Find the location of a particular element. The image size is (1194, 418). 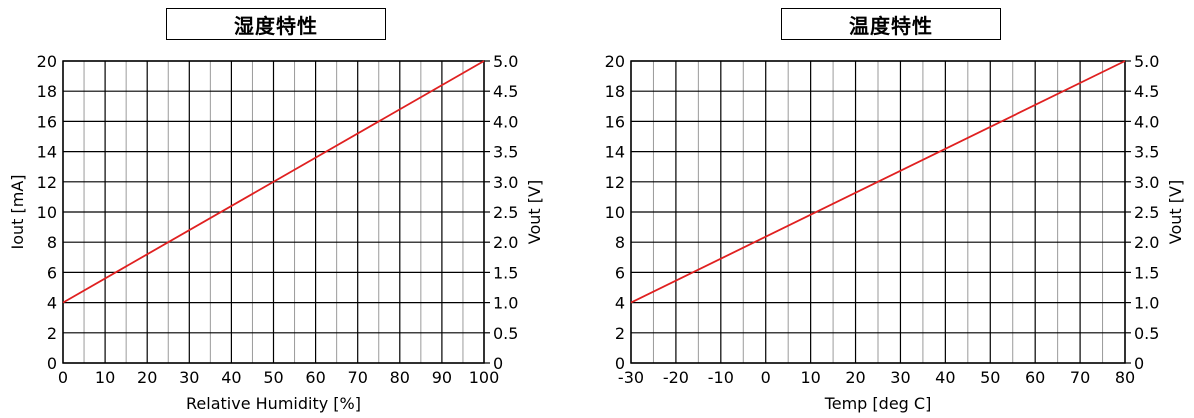

y-axis-label: Iout [mA] is located at coordinates (17, 211).